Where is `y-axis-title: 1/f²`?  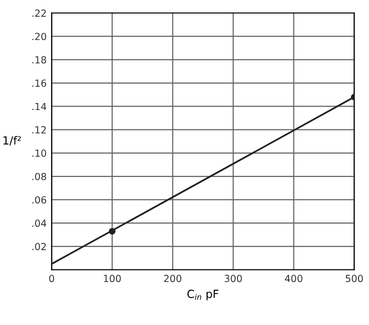 y-axis-title: 1/f² is located at coordinates (12, 141).